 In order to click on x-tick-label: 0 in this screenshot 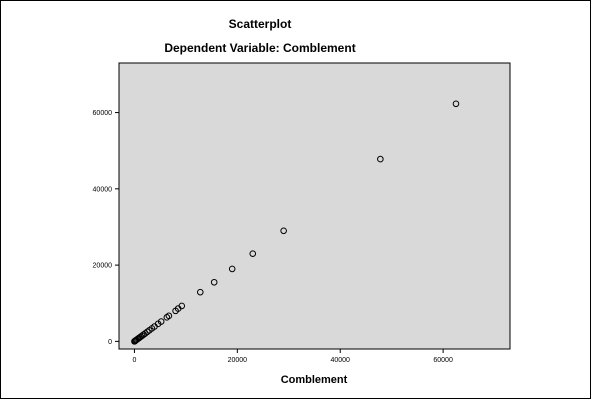, I will do `click(134, 360)`.